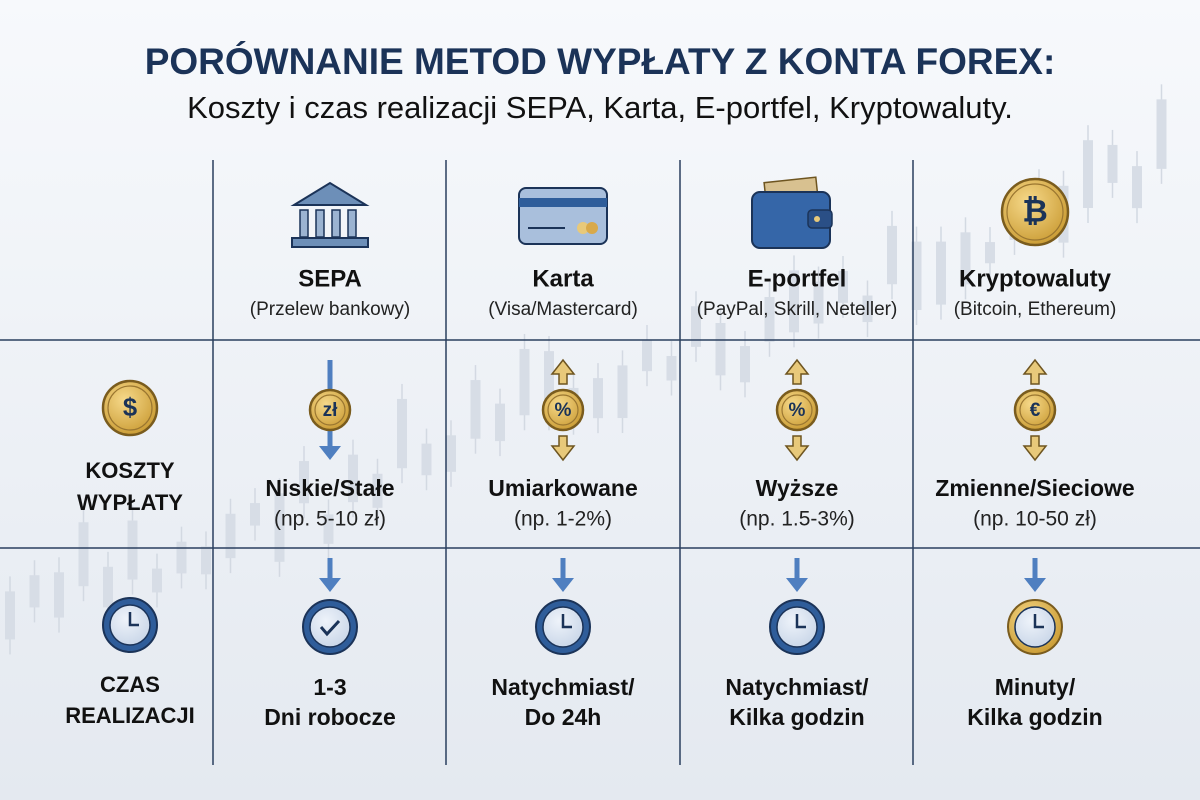  Describe the element at coordinates (1035, 309) in the screenshot. I see `column-sub: (Bitcoin, Ethereum)` at that location.